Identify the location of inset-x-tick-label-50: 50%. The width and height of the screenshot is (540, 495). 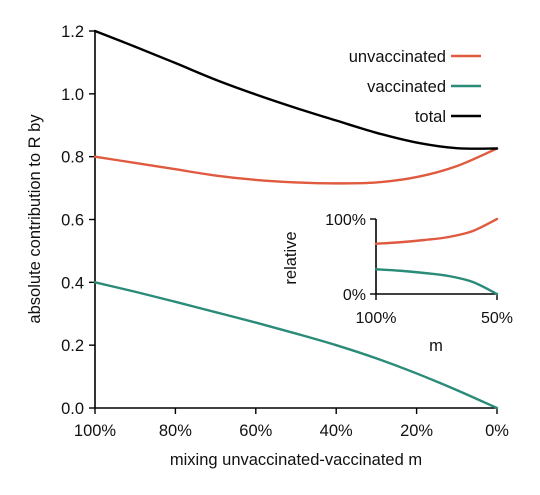
(497, 318).